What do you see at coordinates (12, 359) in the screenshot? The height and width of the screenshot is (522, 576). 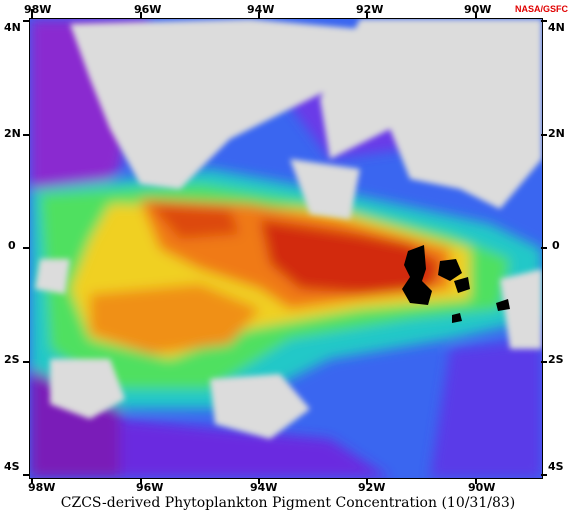 I see `left-label-2s: 2S` at bounding box center [12, 359].